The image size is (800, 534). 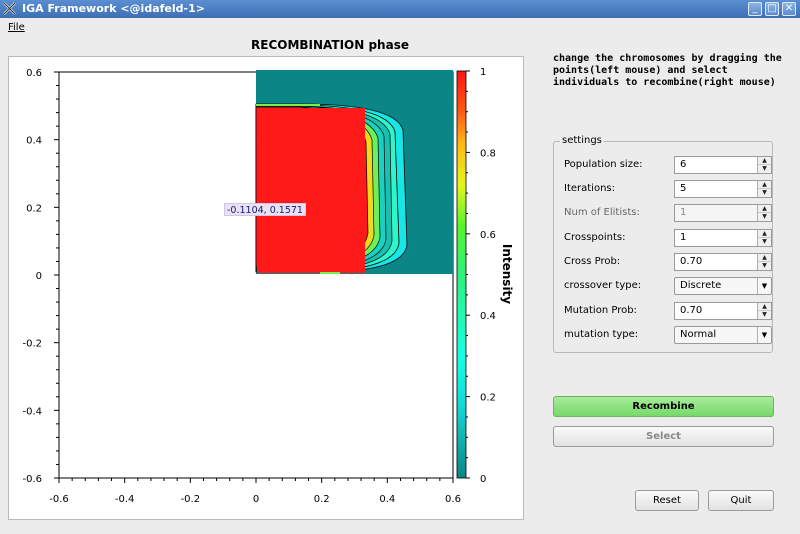 I want to click on minimize-icon: _, so click(x=755, y=9).